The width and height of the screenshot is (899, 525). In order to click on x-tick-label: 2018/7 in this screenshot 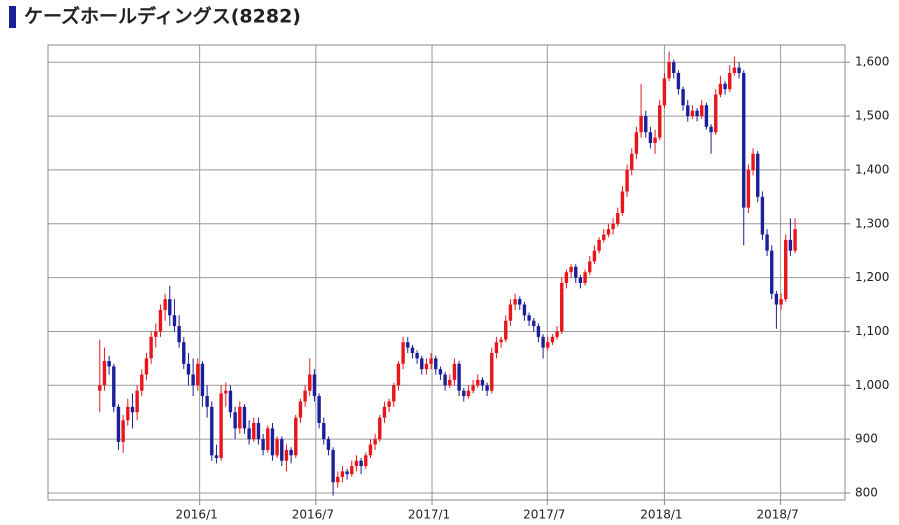, I will do `click(777, 515)`.